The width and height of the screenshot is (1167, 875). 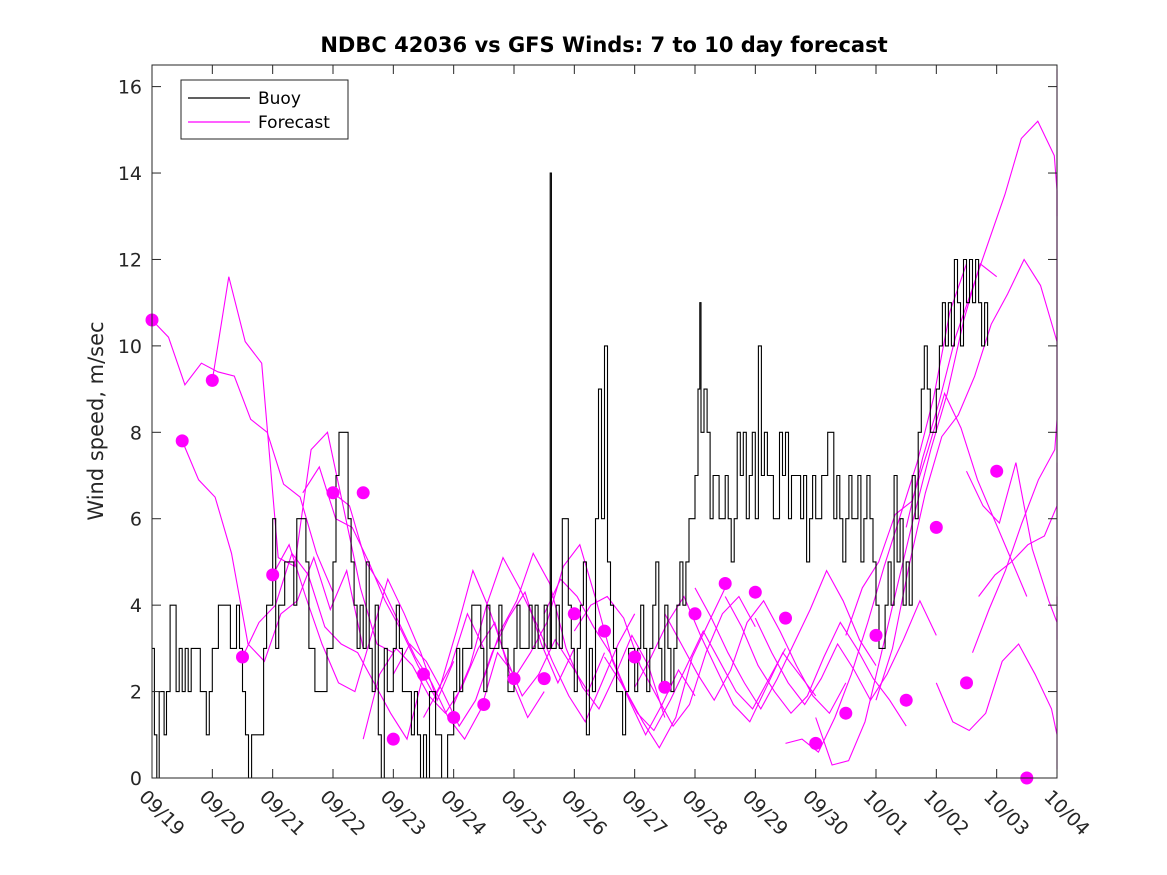 I want to click on y-tick-label: 4, so click(x=136, y=606).